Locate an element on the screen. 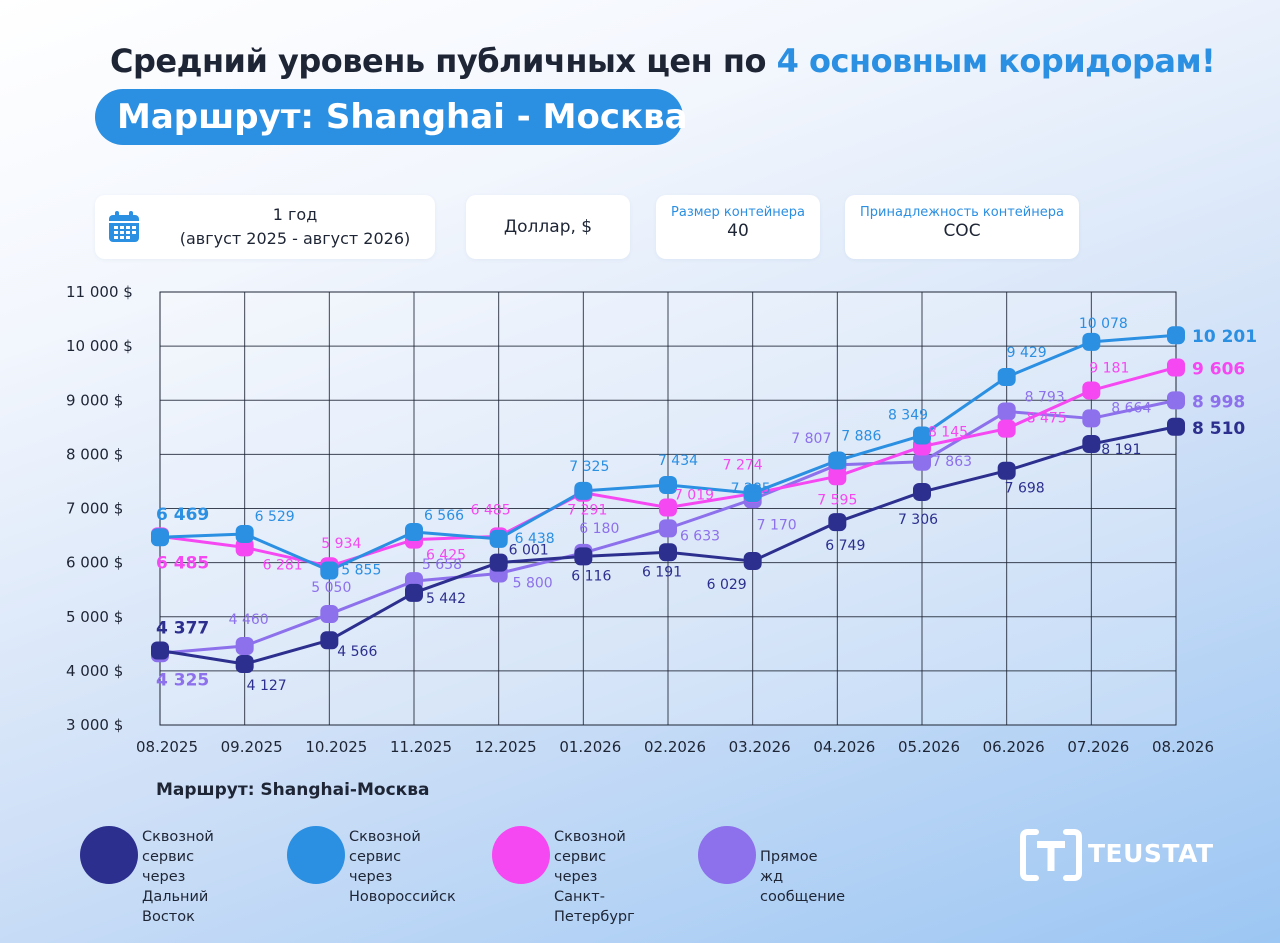 The height and width of the screenshot is (943, 1280). data-label-far_east: 4 566 is located at coordinates (357, 652).